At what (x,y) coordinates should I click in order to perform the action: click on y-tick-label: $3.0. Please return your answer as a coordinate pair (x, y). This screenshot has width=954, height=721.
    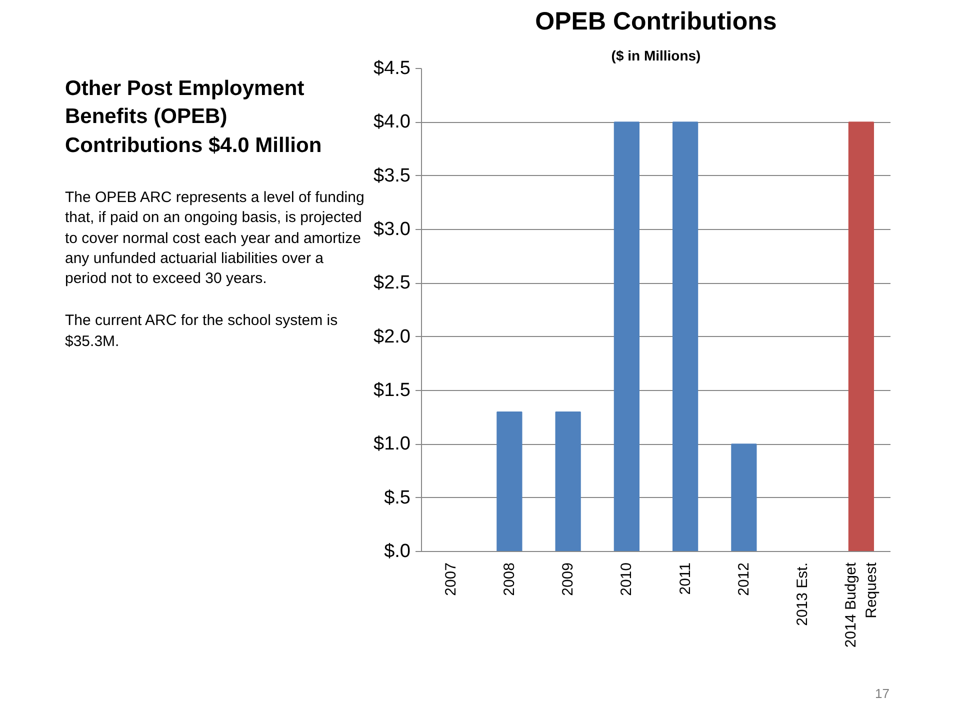
    Looking at the image, I should click on (392, 229).